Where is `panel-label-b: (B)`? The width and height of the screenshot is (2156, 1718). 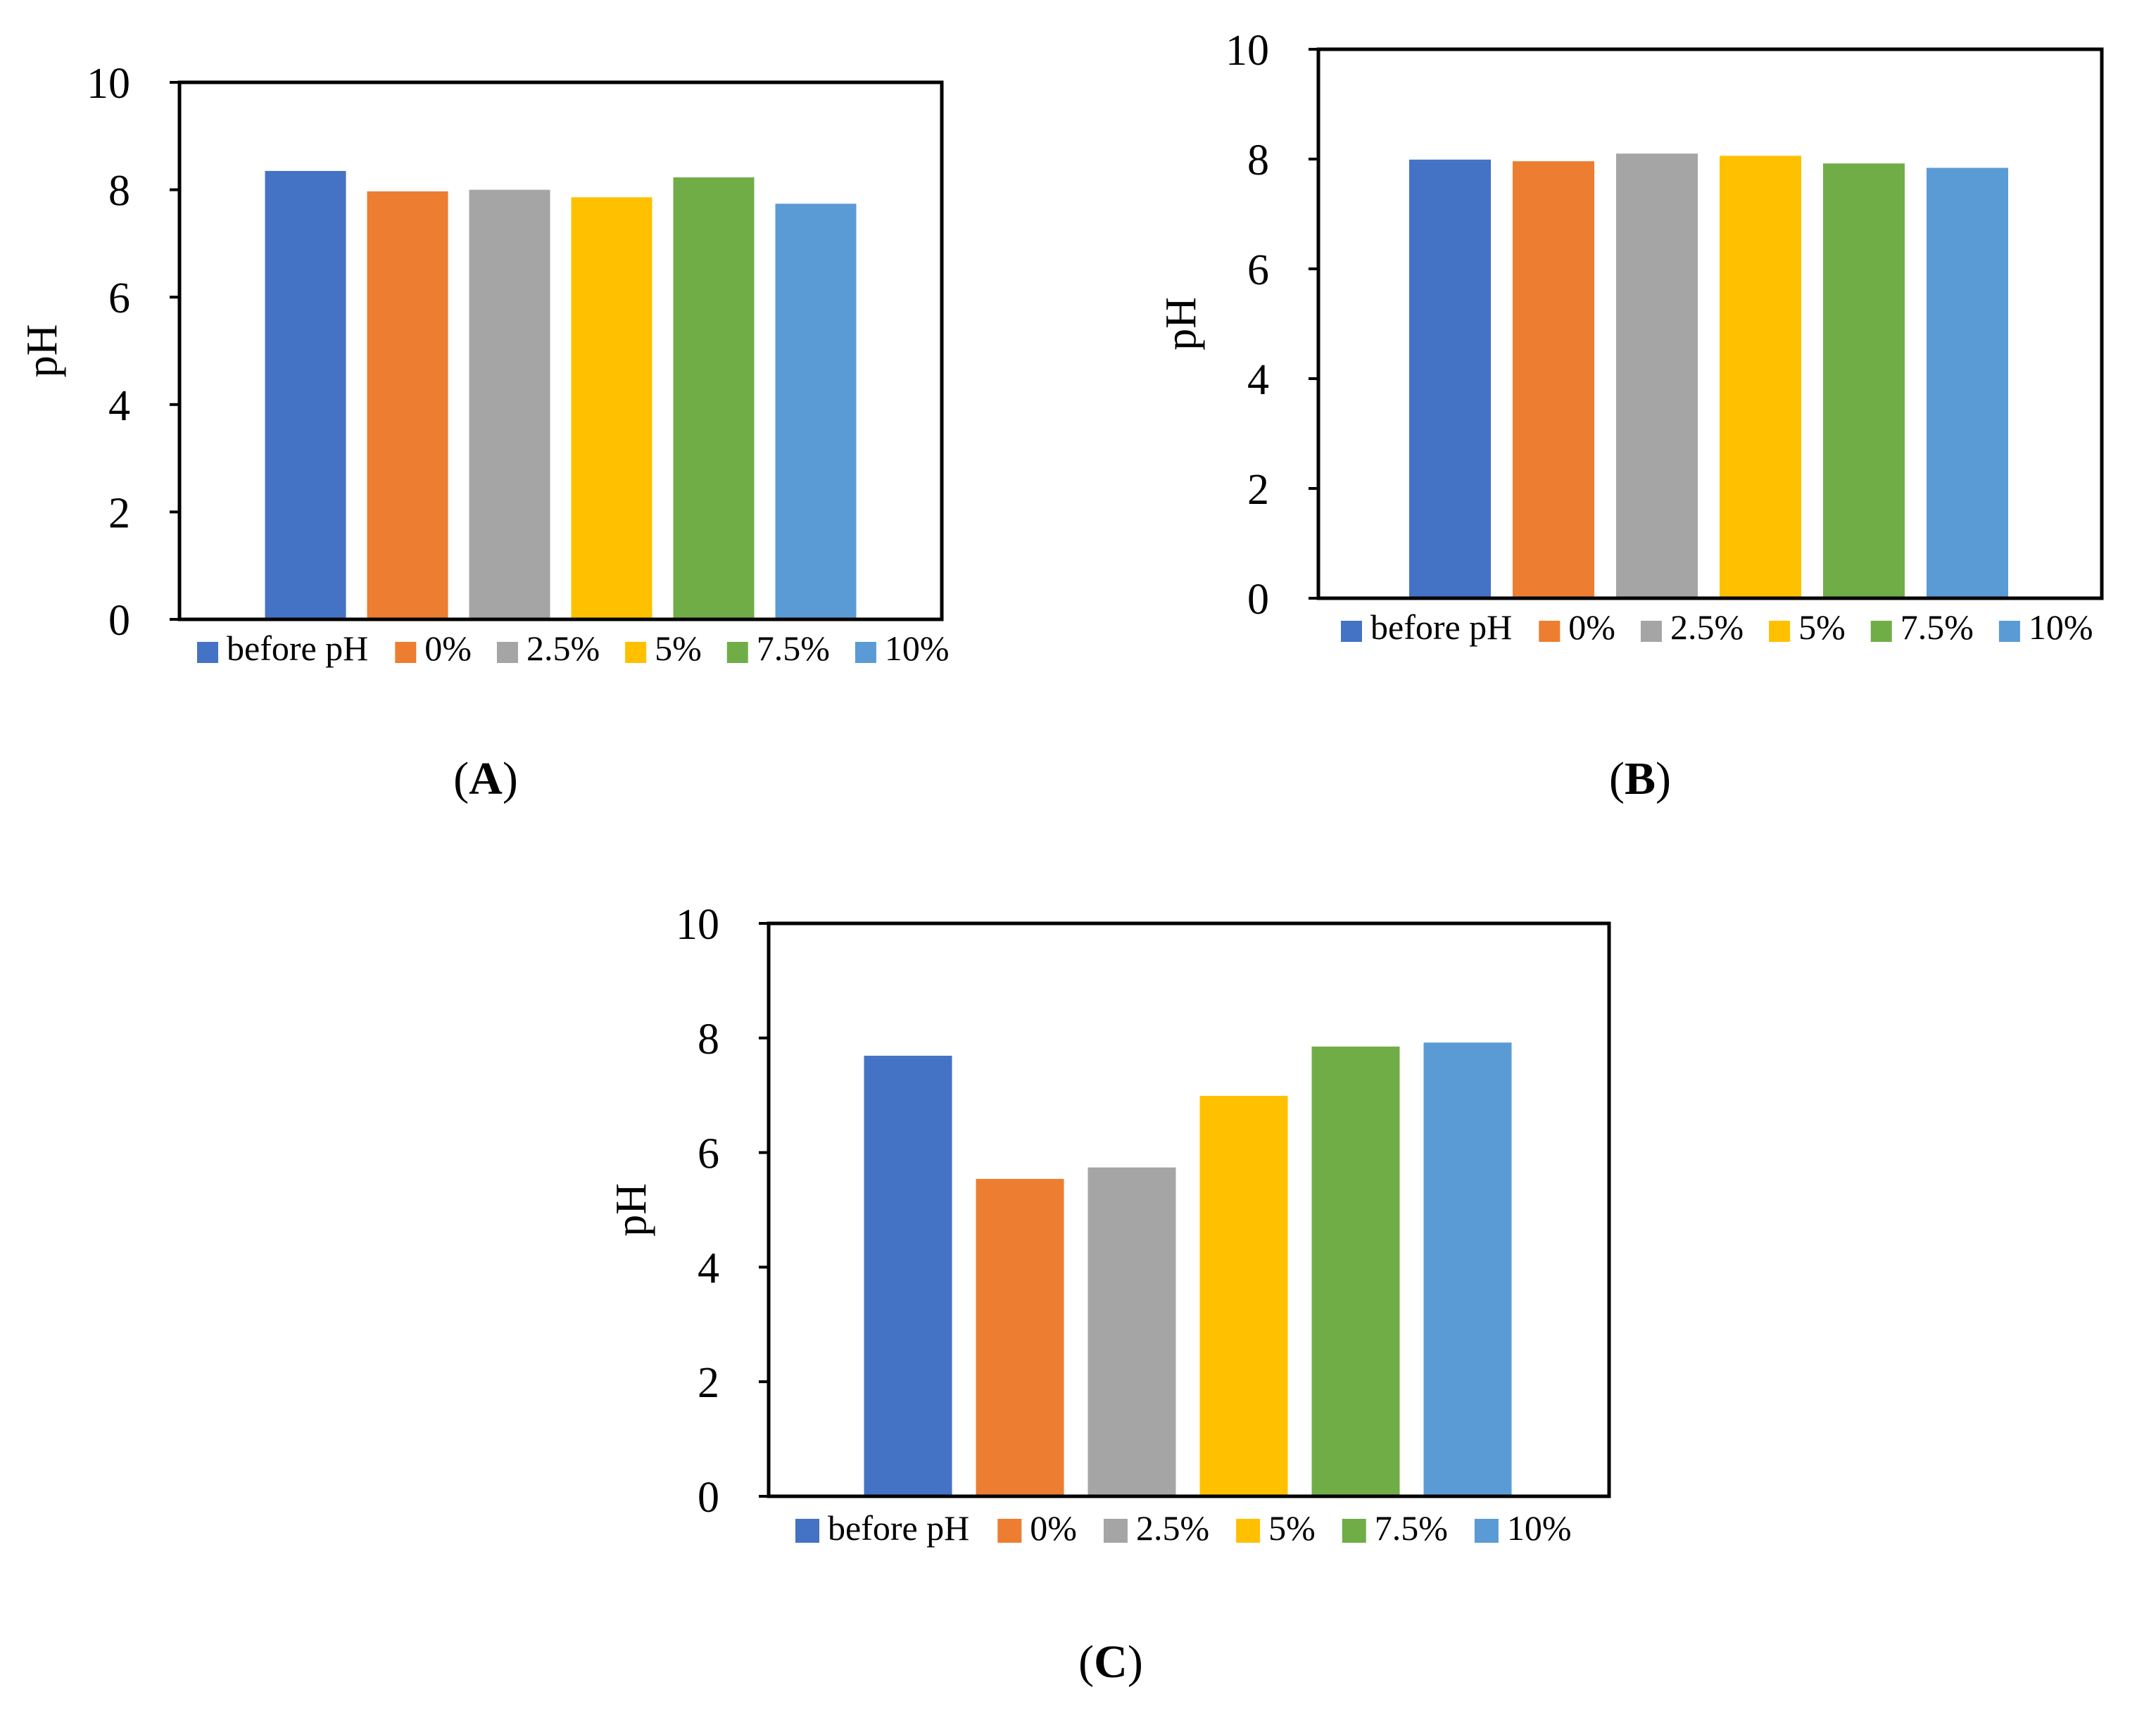 panel-label-b: (B) is located at coordinates (1640, 778).